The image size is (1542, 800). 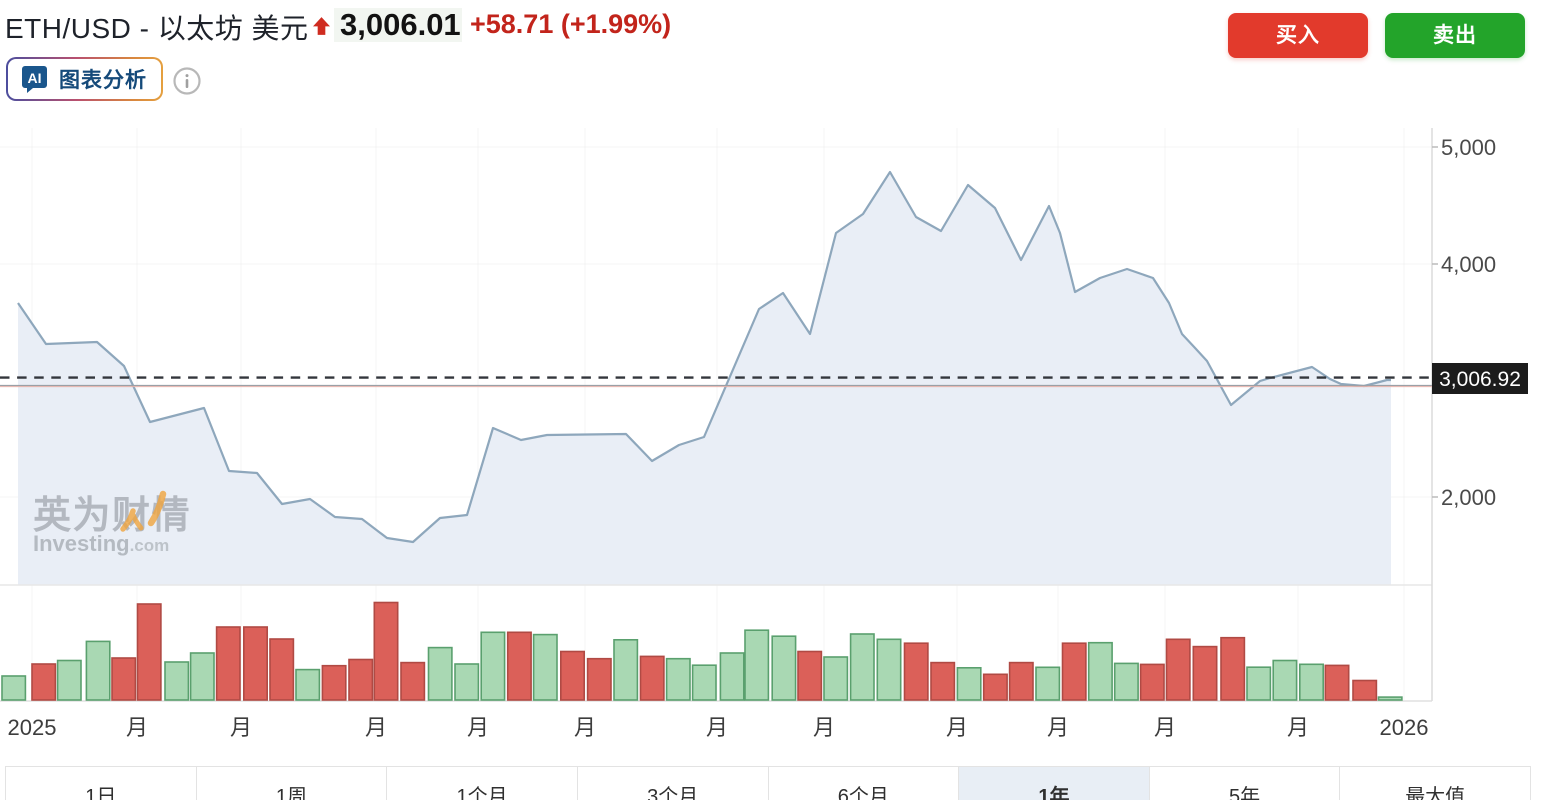 What do you see at coordinates (32, 727) in the screenshot?
I see `svg-text: 2025` at bounding box center [32, 727].